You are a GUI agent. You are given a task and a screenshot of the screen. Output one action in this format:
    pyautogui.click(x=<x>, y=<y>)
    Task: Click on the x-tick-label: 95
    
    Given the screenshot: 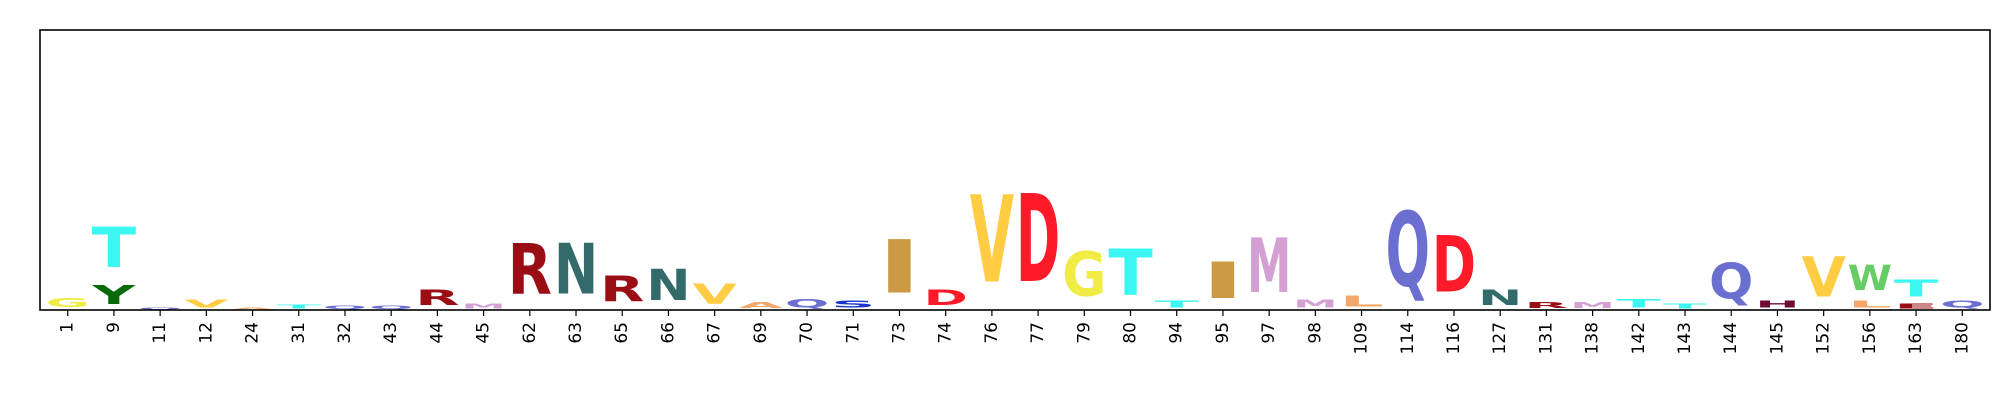 What is the action you would take?
    pyautogui.click(x=1223, y=333)
    